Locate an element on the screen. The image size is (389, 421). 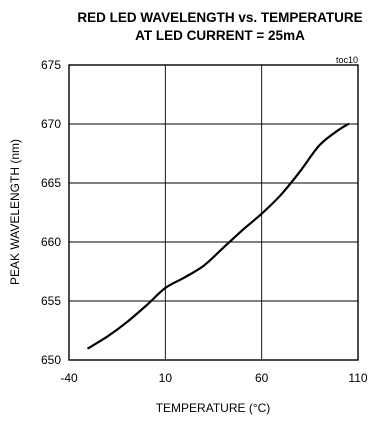
y-tick-label: 675 is located at coordinates (51, 65).